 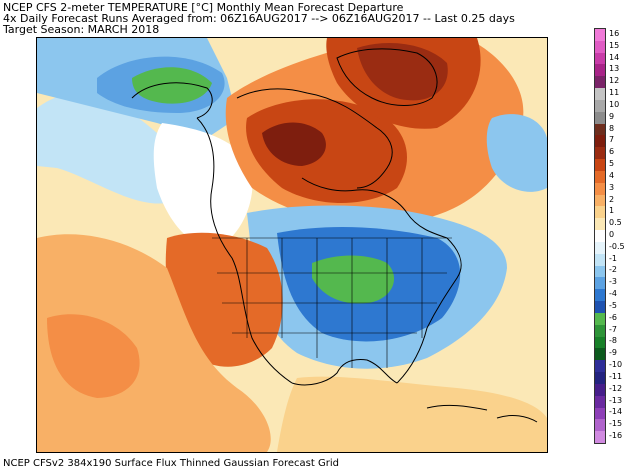 What do you see at coordinates (612, 116) in the screenshot?
I see `colorbar-tick-label: 9` at bounding box center [612, 116].